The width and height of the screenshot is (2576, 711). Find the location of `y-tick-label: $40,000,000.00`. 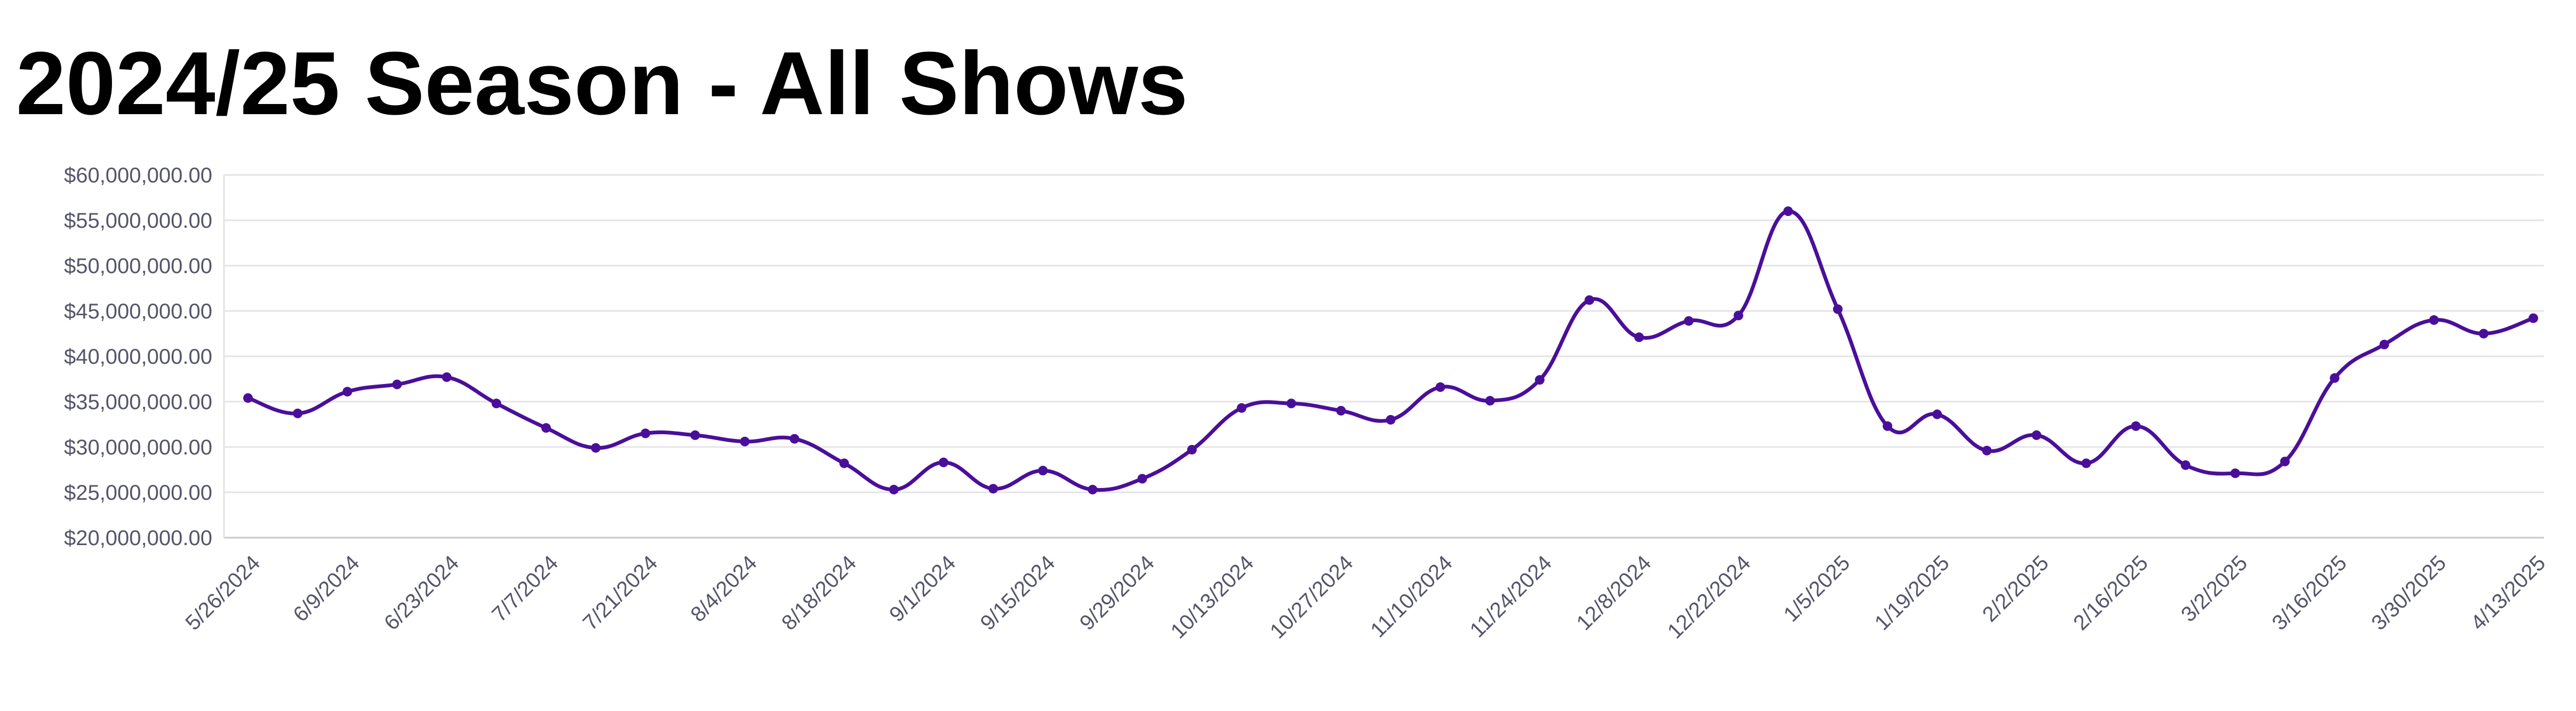

y-tick-label: $40,000,000.00 is located at coordinates (138, 357).